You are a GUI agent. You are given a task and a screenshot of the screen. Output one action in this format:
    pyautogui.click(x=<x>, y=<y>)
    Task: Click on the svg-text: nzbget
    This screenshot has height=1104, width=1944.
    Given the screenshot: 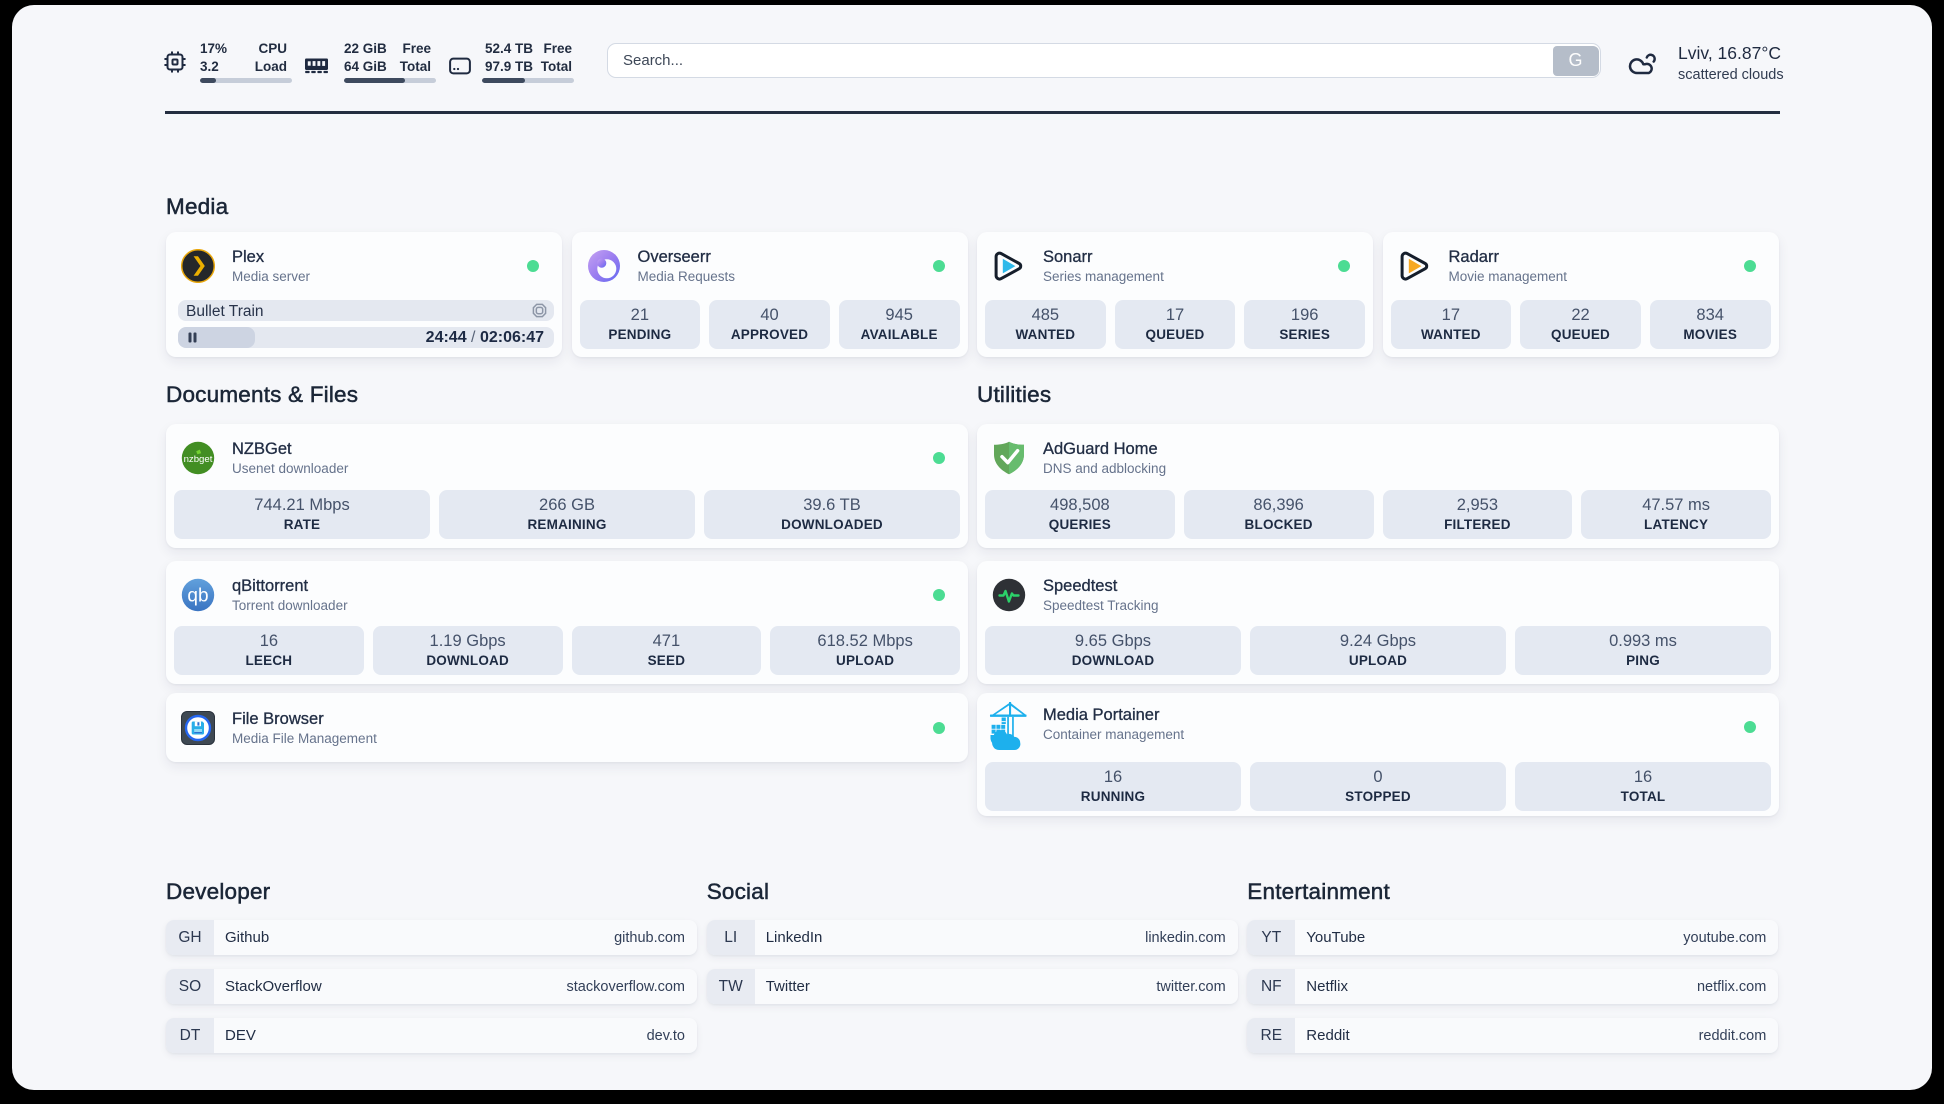 What is the action you would take?
    pyautogui.click(x=198, y=459)
    